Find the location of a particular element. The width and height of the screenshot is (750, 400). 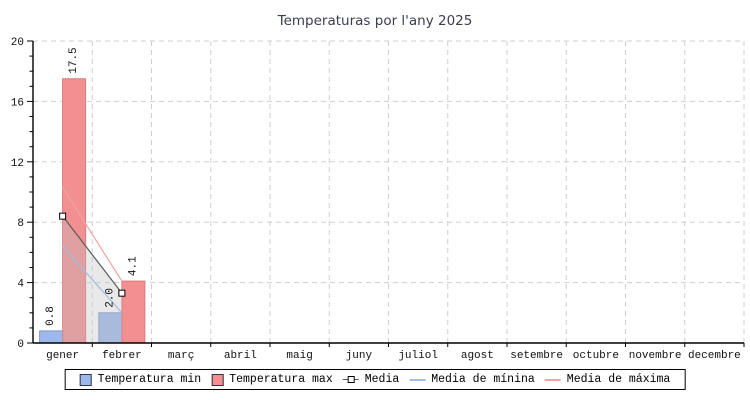

y-axis-label: 4 is located at coordinates (20, 285).